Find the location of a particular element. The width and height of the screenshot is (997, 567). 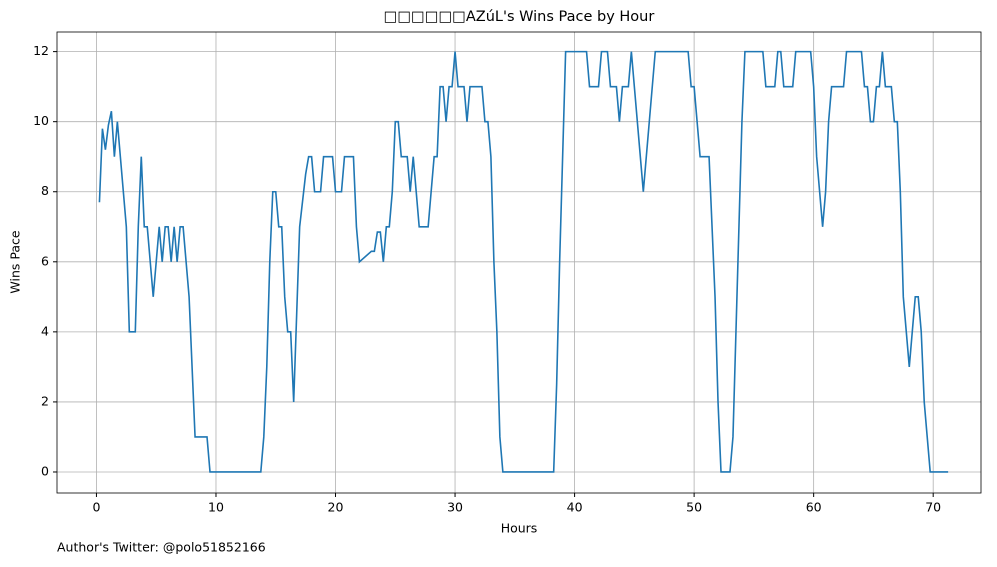

y-tick-label: 6 is located at coordinates (45, 260).